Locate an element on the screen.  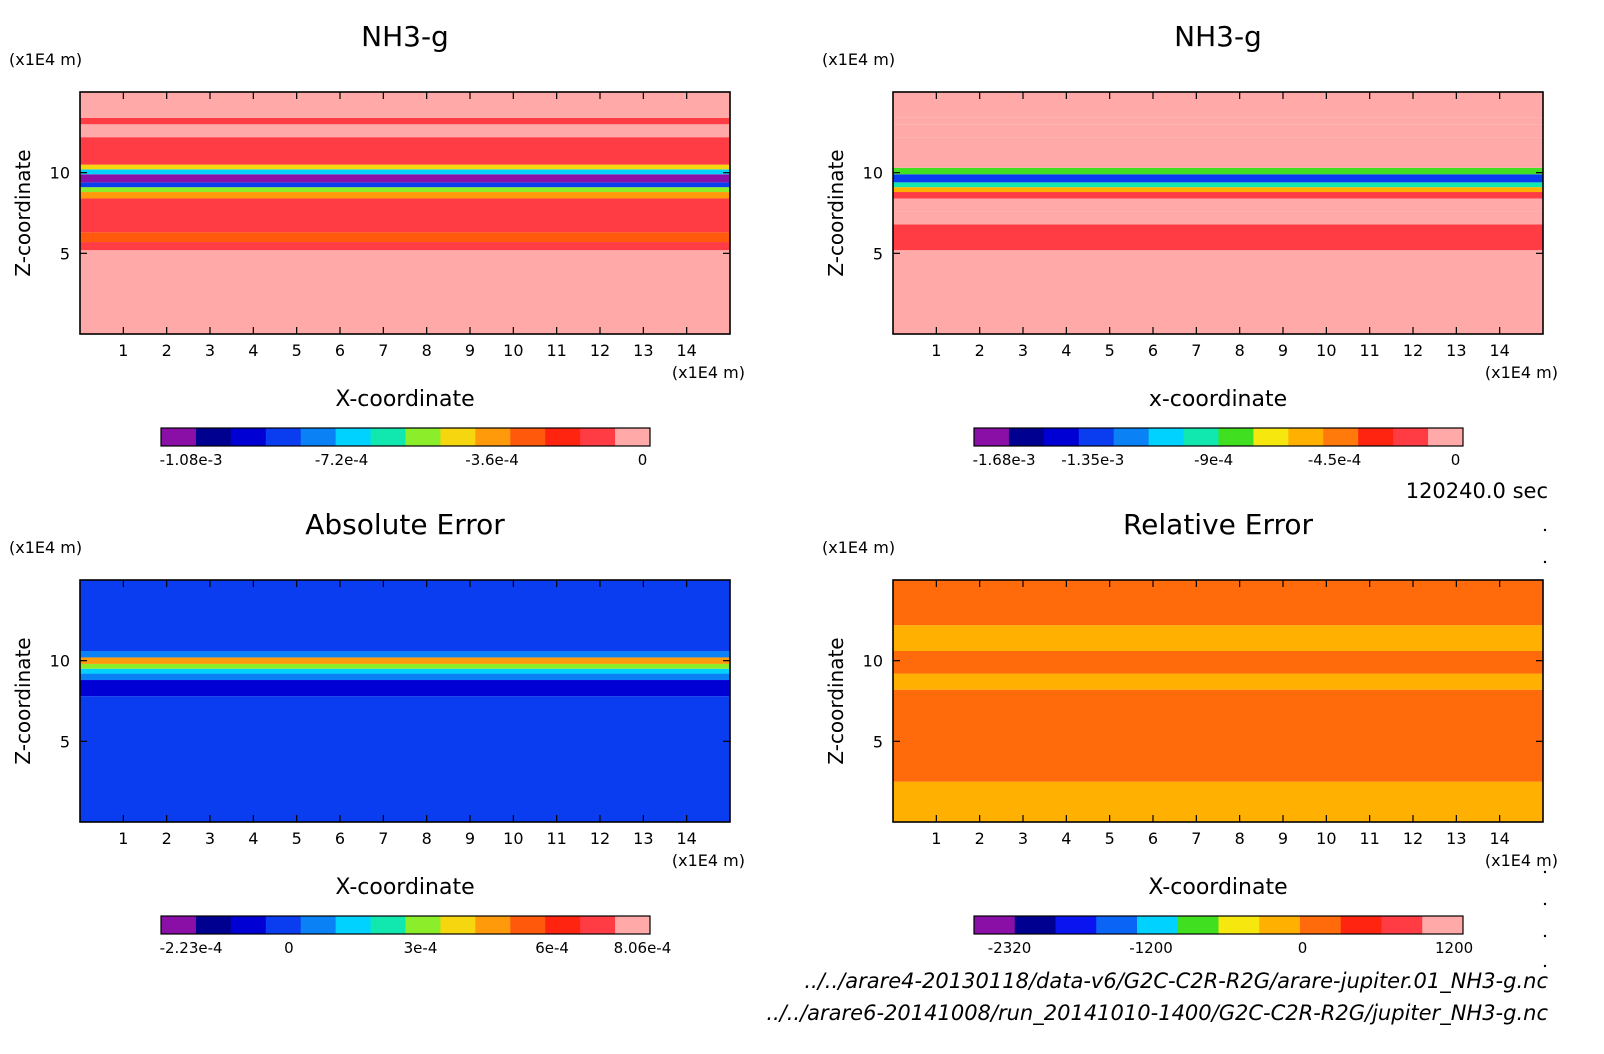
plot-frame is located at coordinates (405, 701).